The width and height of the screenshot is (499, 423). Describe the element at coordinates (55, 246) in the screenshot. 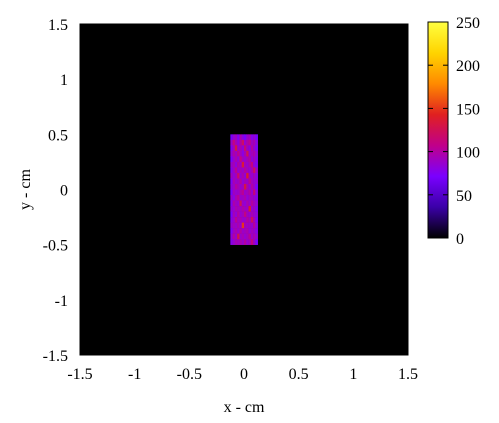

I see `y-tick-label: -0.5` at that location.